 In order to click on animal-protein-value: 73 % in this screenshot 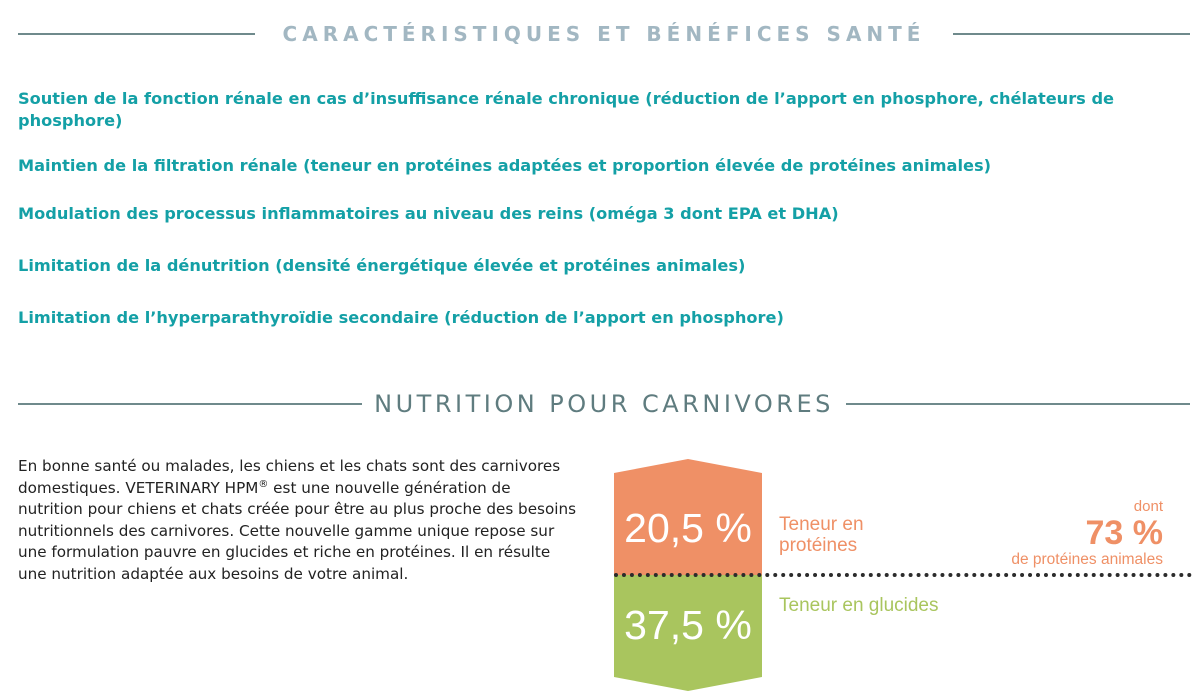, I will do `click(1124, 533)`.